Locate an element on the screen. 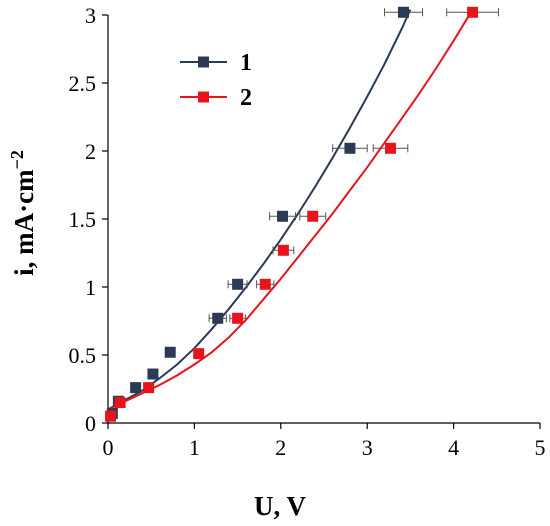 This screenshot has width=550, height=526. legend: 12 is located at coordinates (216, 80).